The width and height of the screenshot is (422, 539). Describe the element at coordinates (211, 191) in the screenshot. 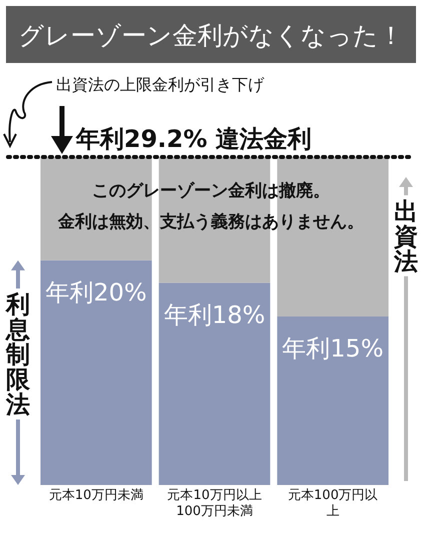

I see `annotation: このグレーゾーン金利は撤廃。` at that location.